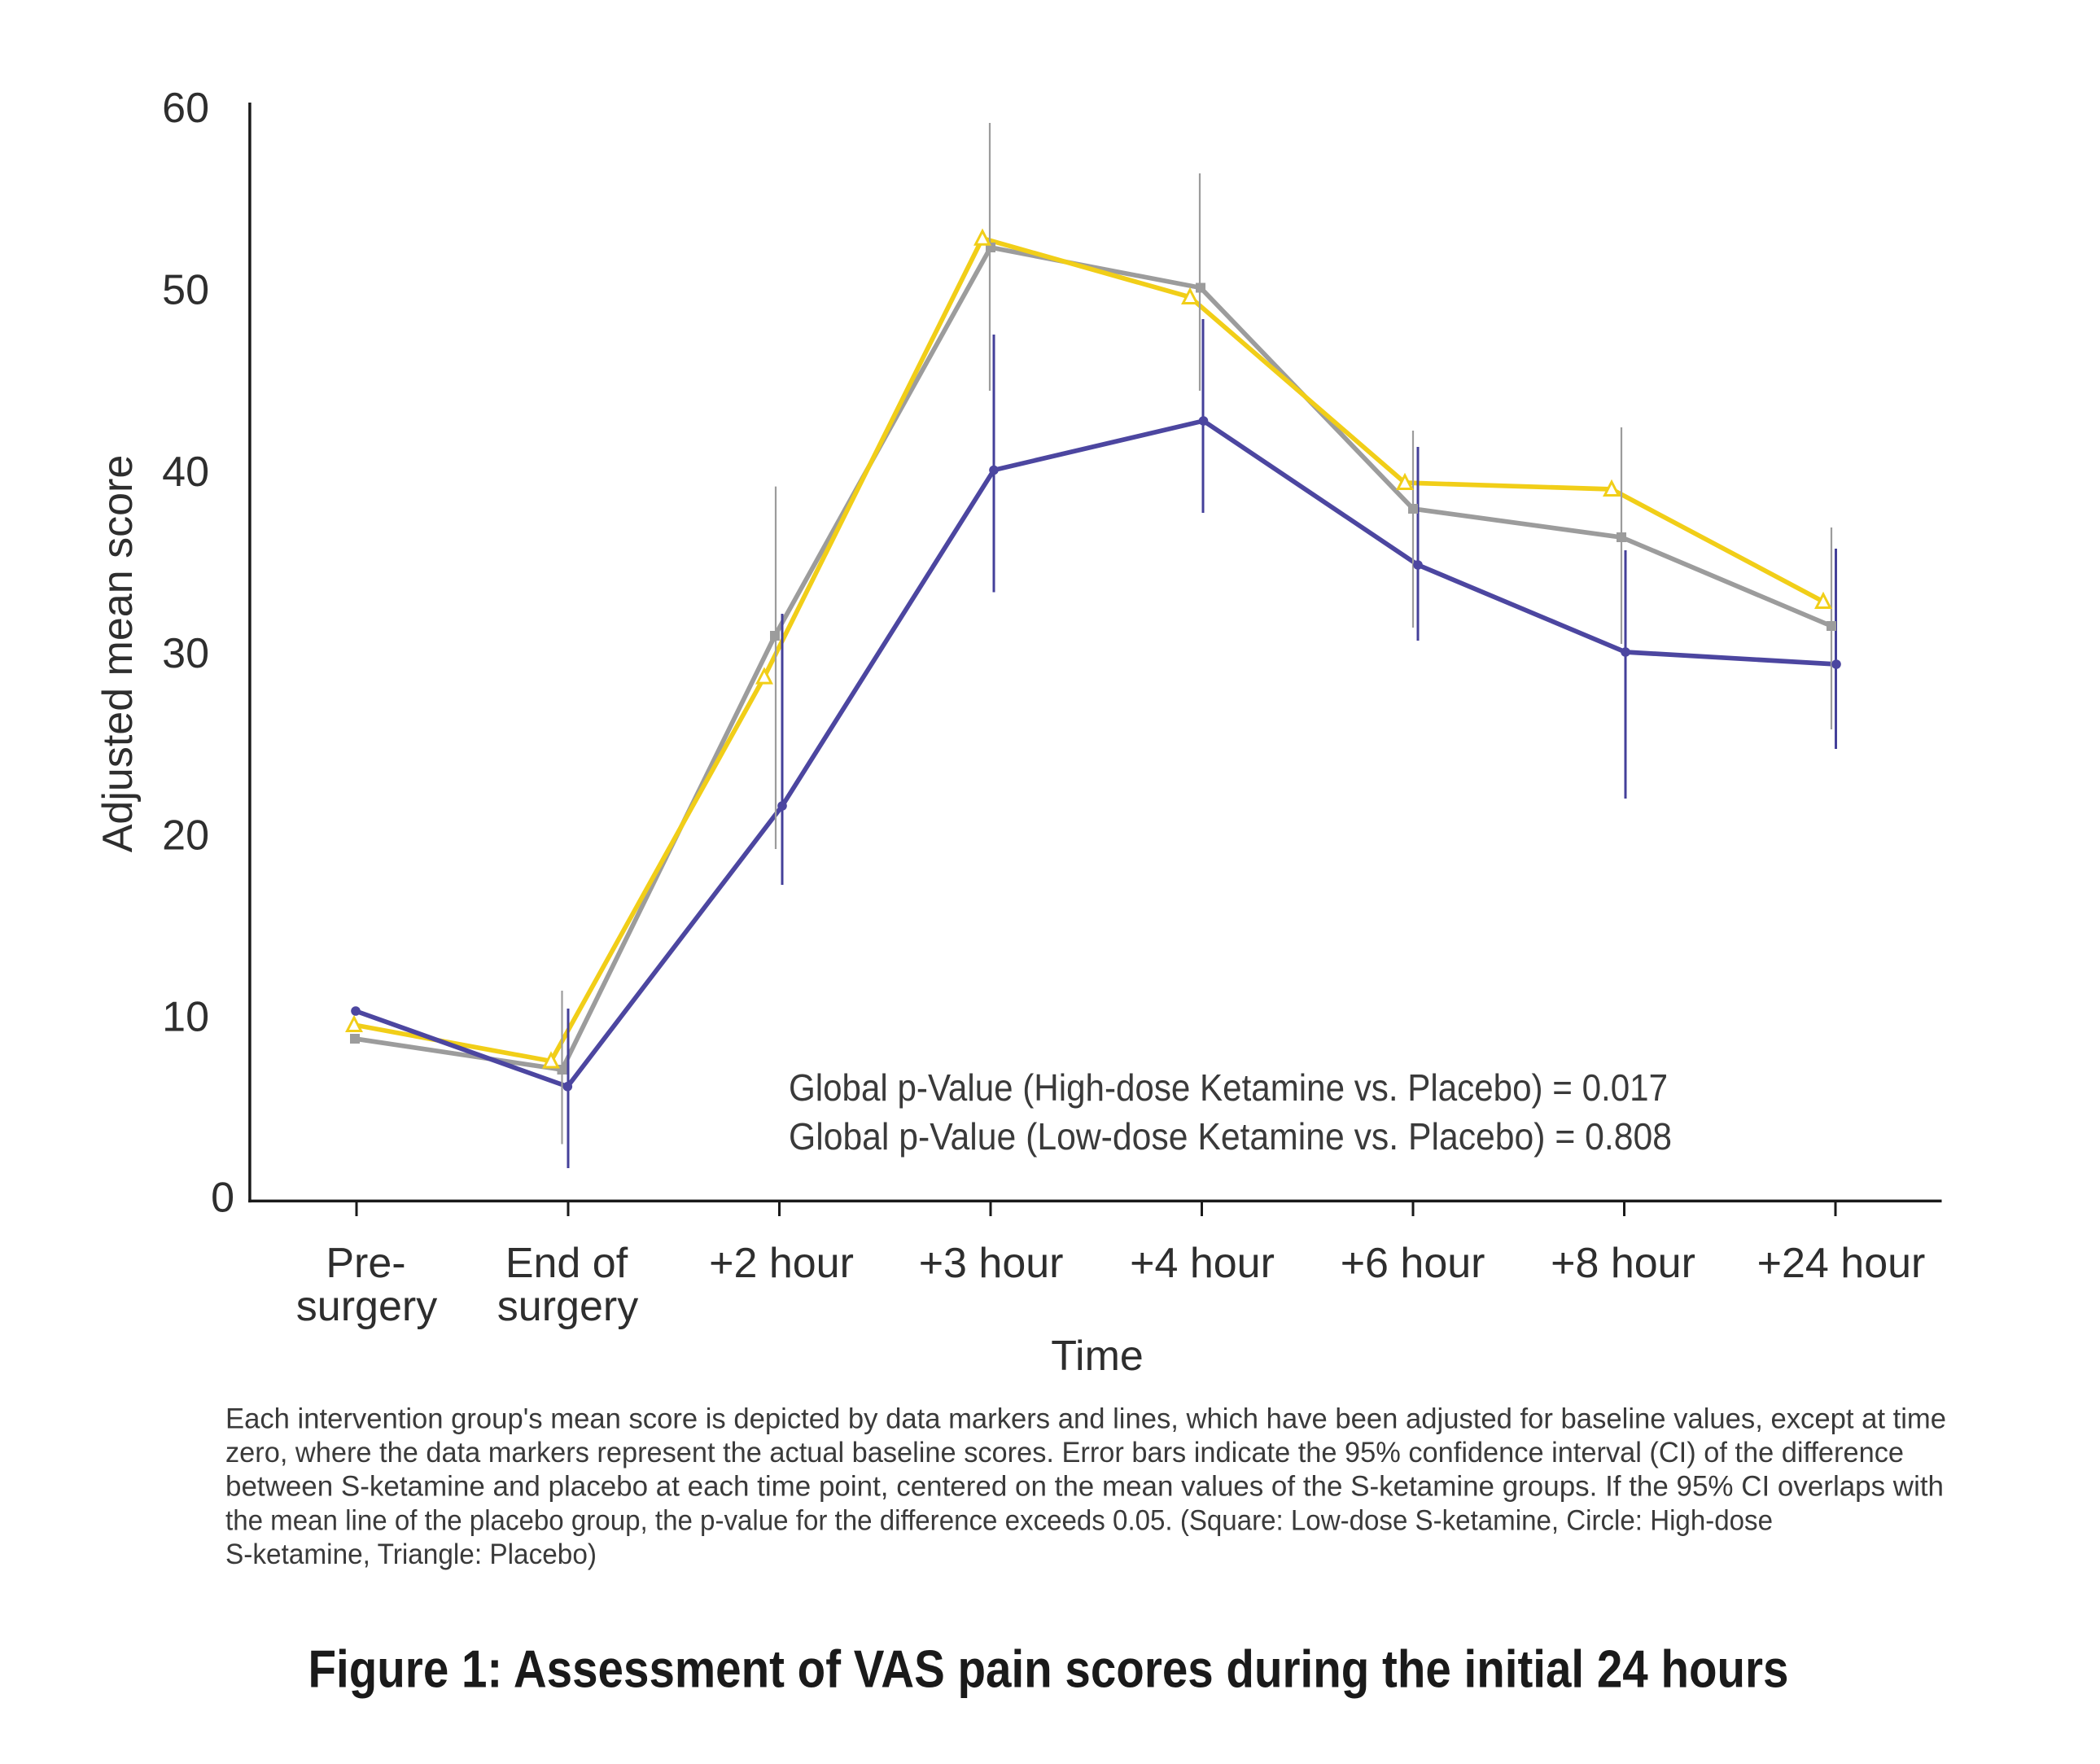 This screenshot has height=1764, width=2100. Describe the element at coordinates (1202, 1263) in the screenshot. I see `svg-text: +4 hour` at that location.